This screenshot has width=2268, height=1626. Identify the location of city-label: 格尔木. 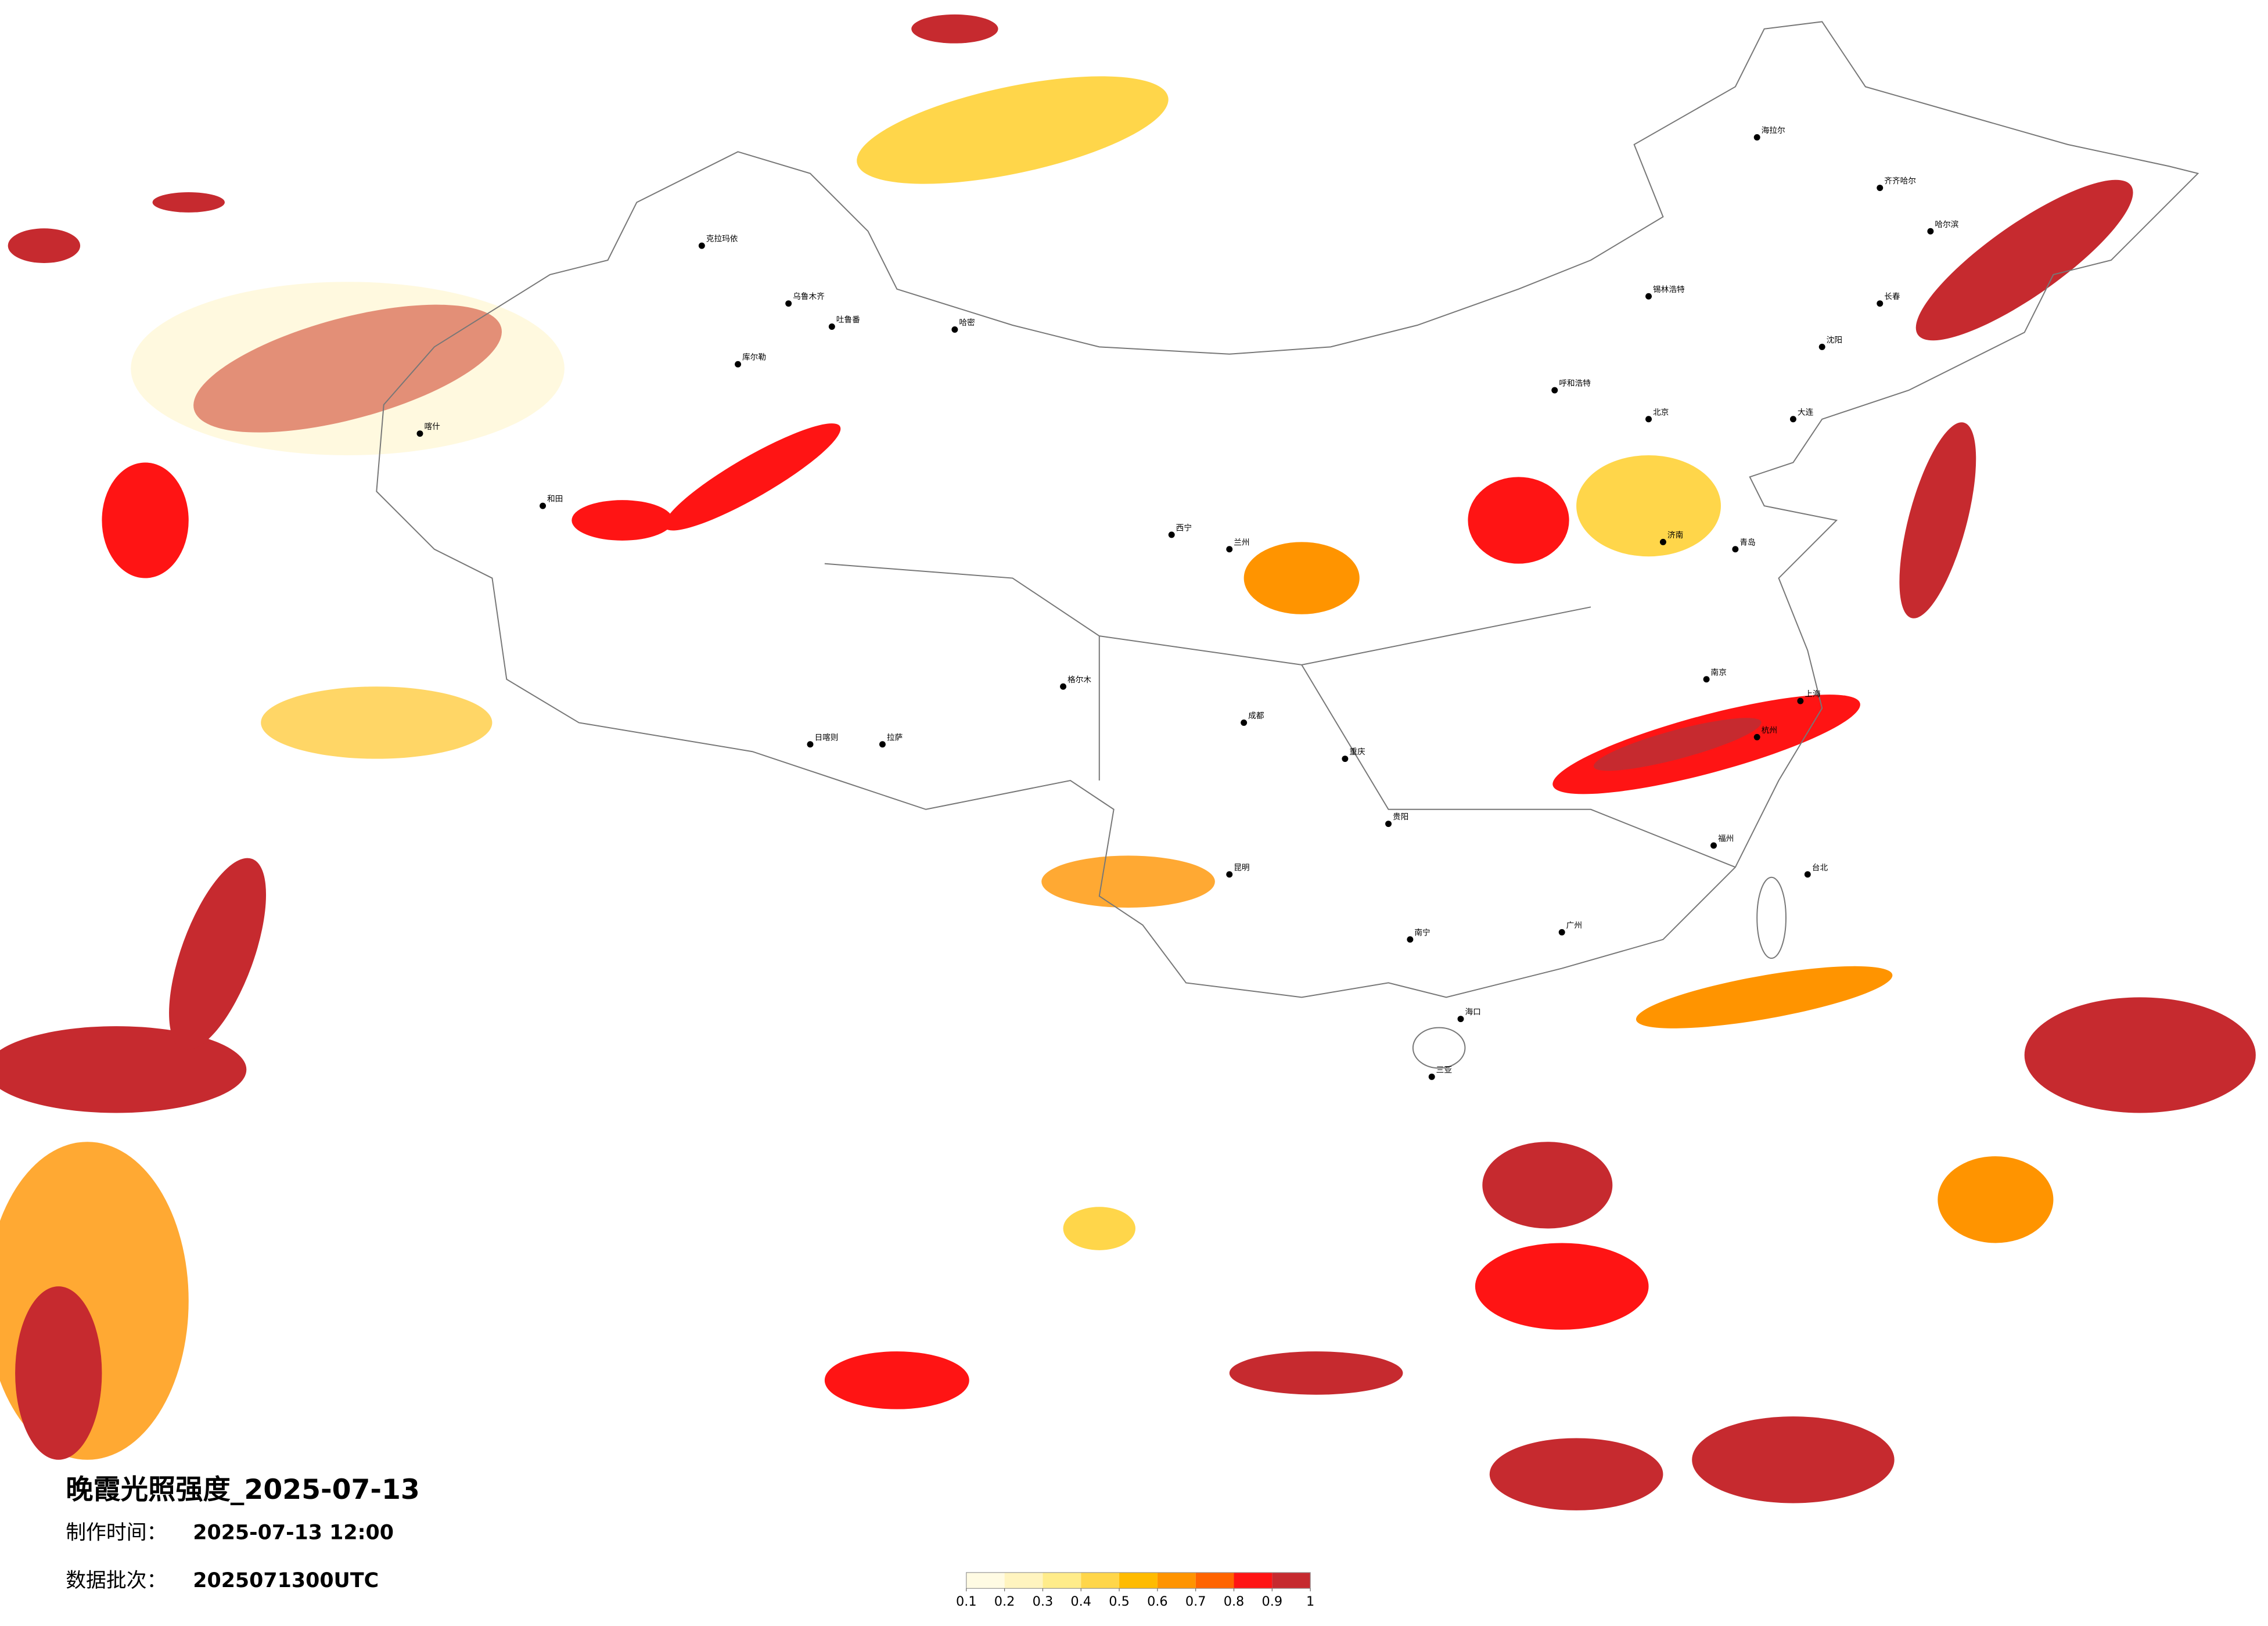
(1079, 680).